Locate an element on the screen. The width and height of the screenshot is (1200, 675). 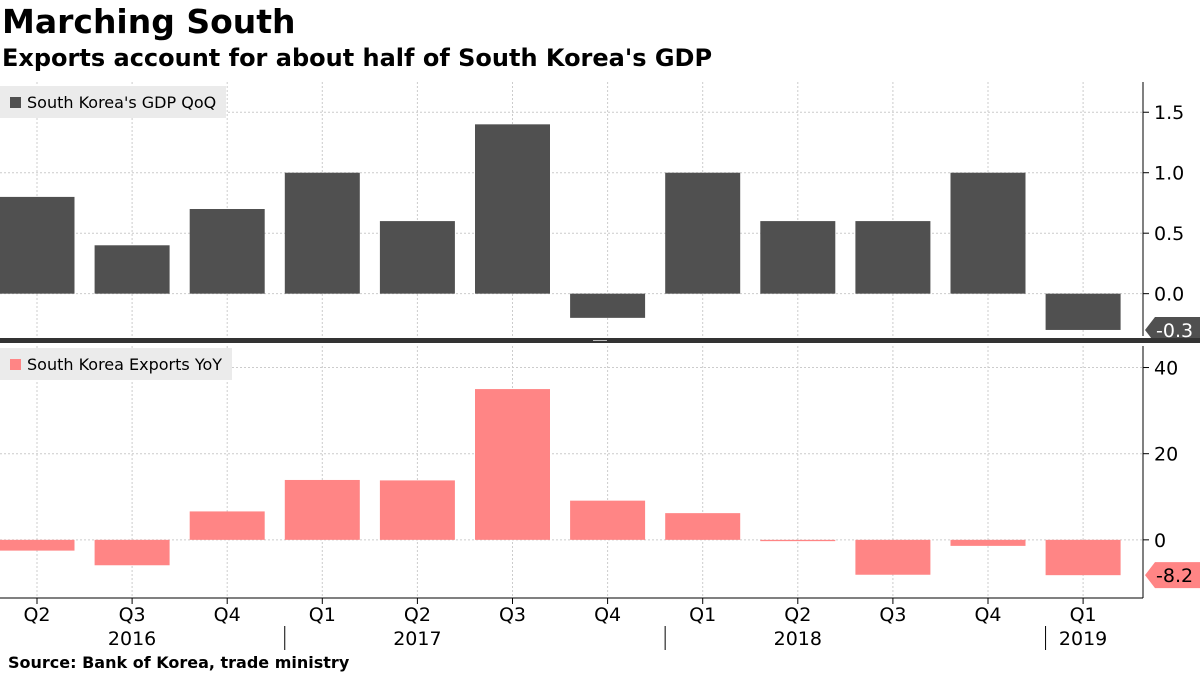
exports-last-value-label: -8.2 is located at coordinates (1174, 576).